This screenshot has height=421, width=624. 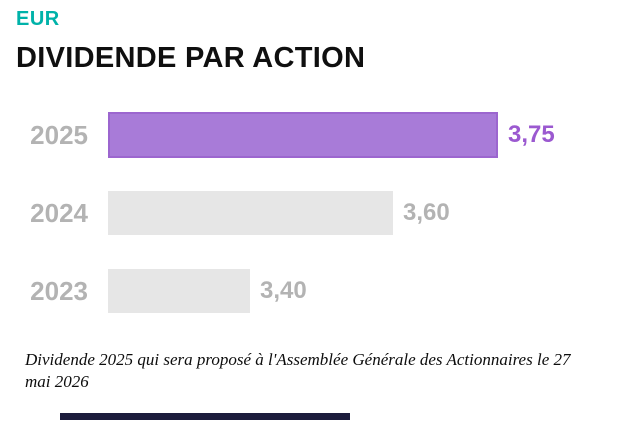 I want to click on year-label-2024: 2024, so click(x=59, y=212).